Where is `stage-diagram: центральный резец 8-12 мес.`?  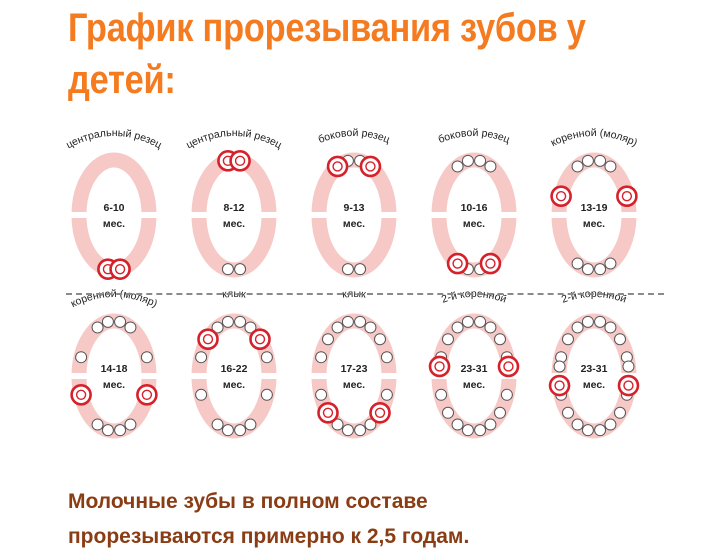 stage-diagram: центральный резец 8-12 мес. is located at coordinates (234, 202).